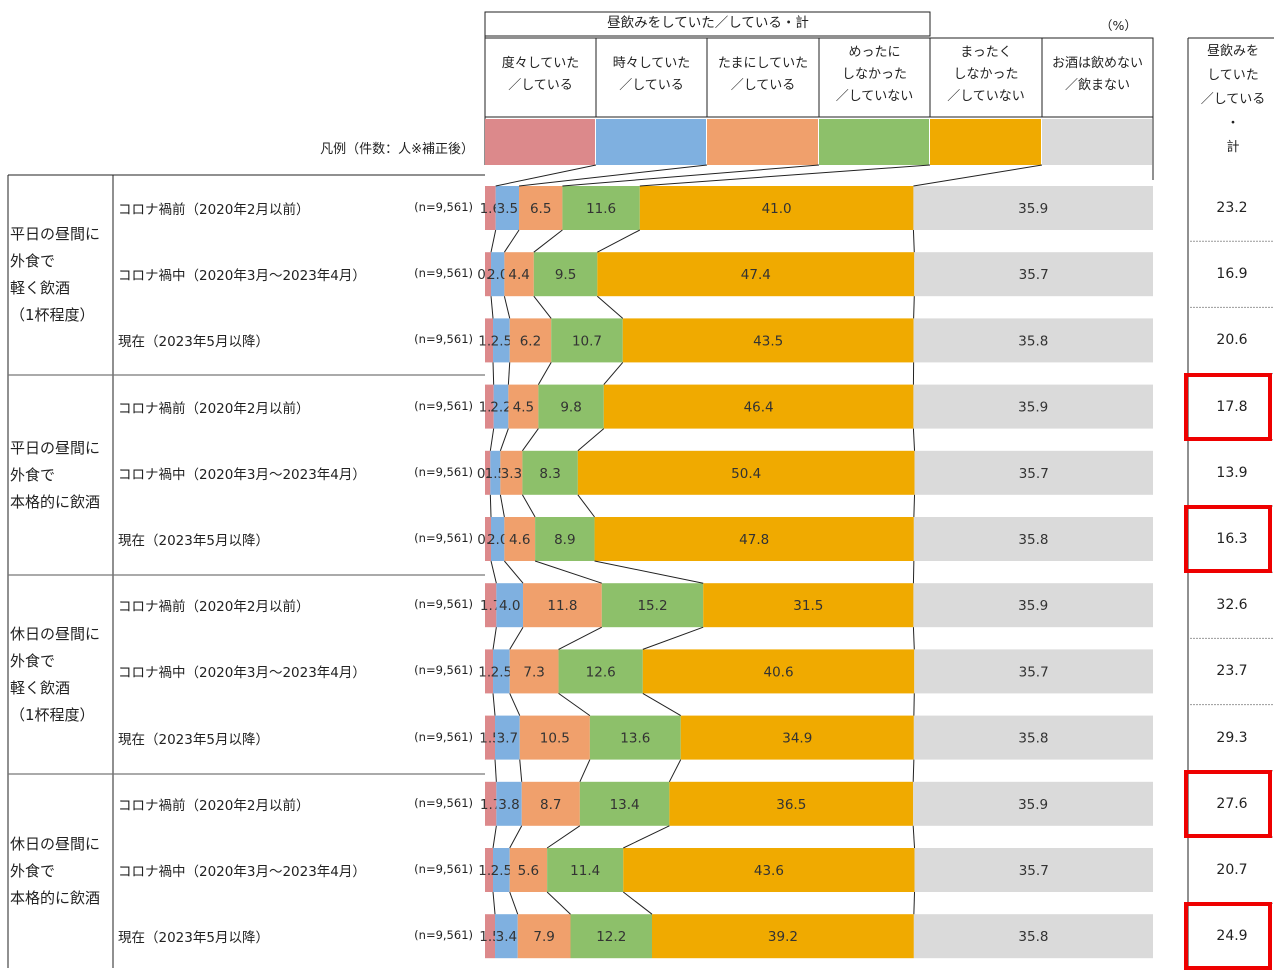 Image resolution: width=1274 pixels, height=970 pixels. I want to click on header-group-title: 昼飲みをしていた／している・計, so click(708, 23).